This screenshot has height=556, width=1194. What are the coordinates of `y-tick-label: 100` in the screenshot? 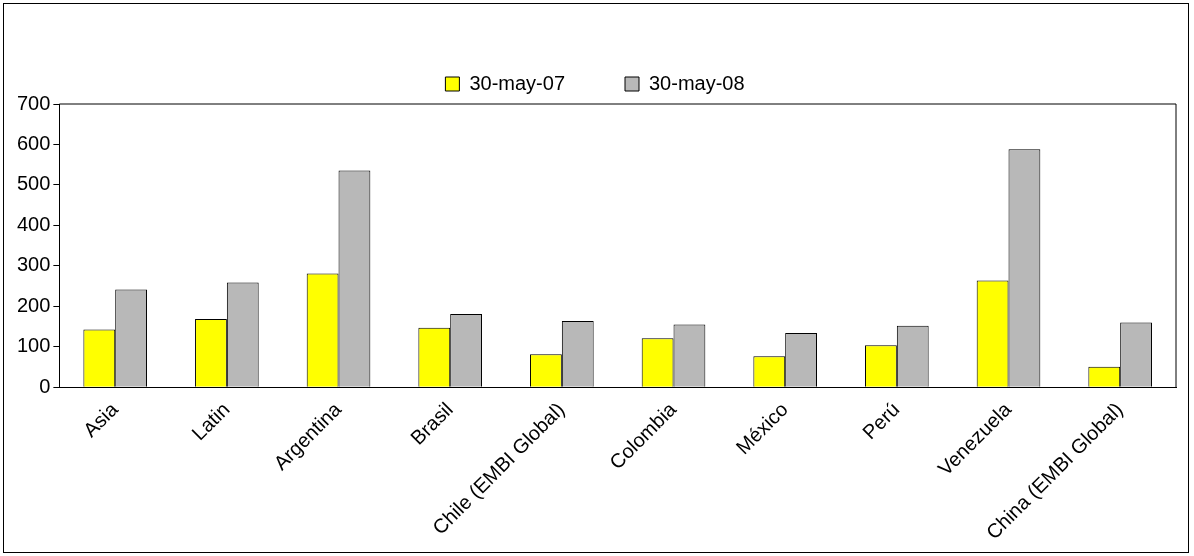 It's located at (33, 345).